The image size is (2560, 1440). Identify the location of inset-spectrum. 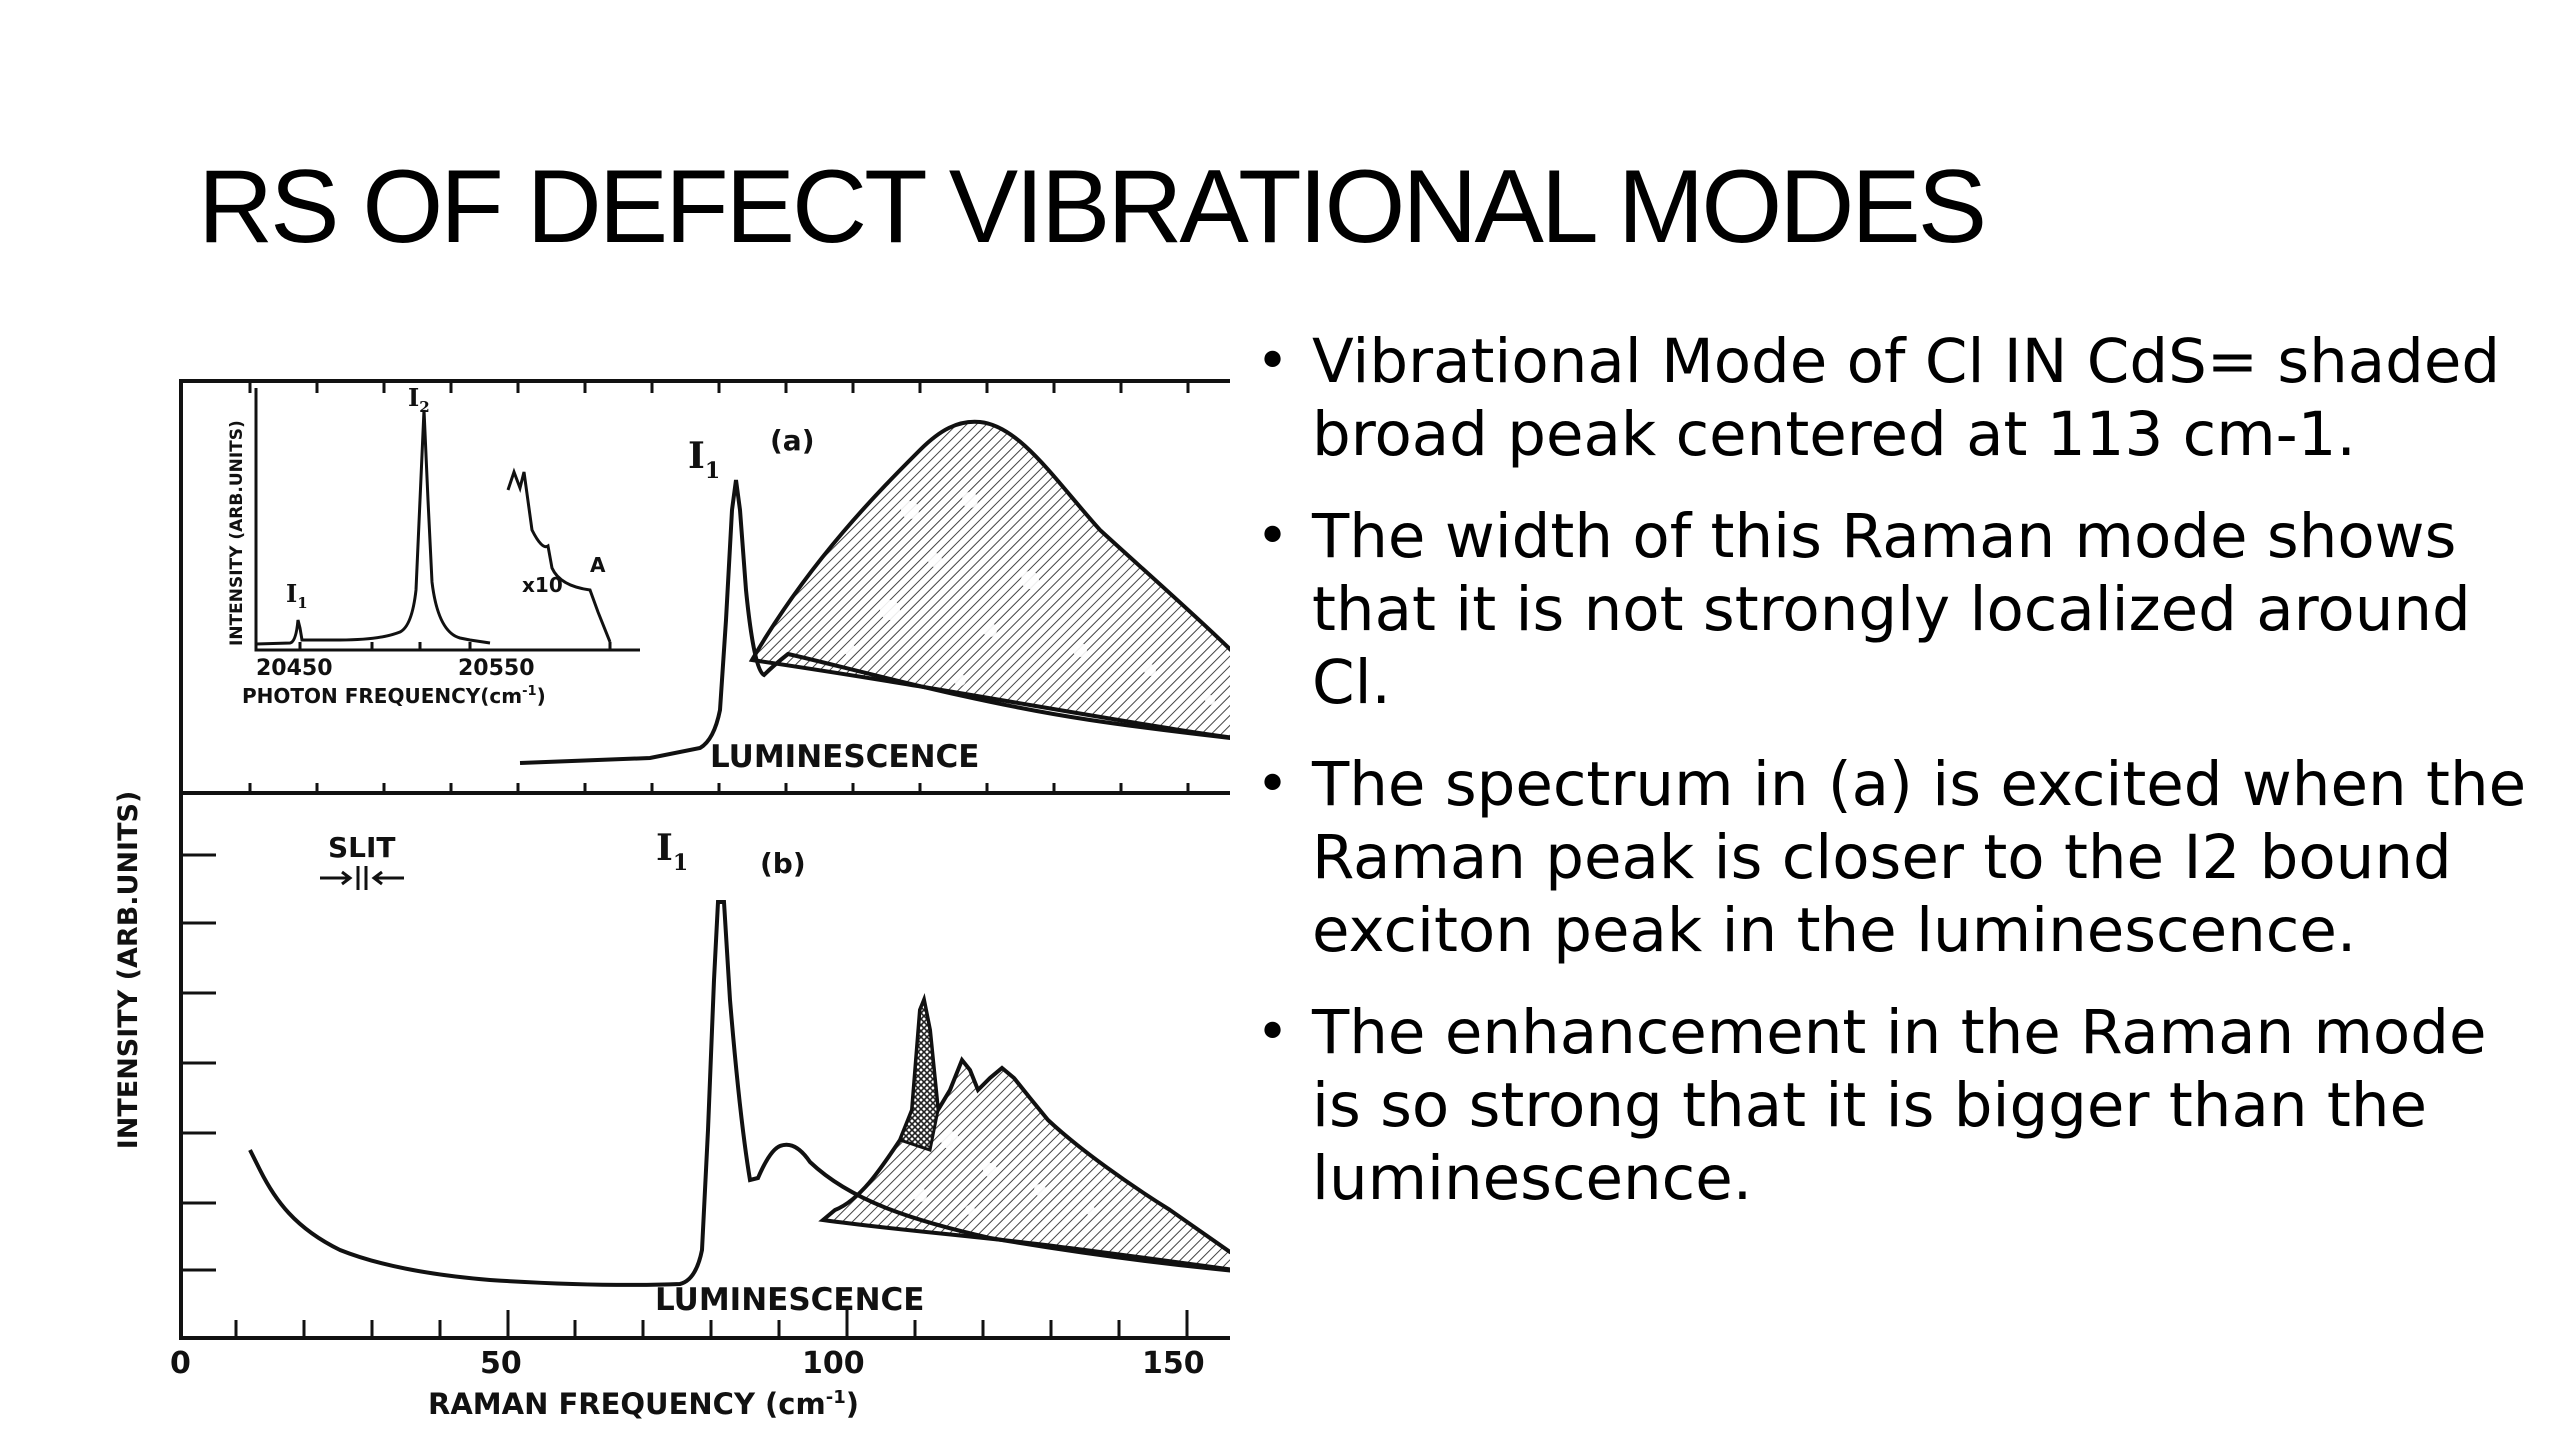
(373, 527).